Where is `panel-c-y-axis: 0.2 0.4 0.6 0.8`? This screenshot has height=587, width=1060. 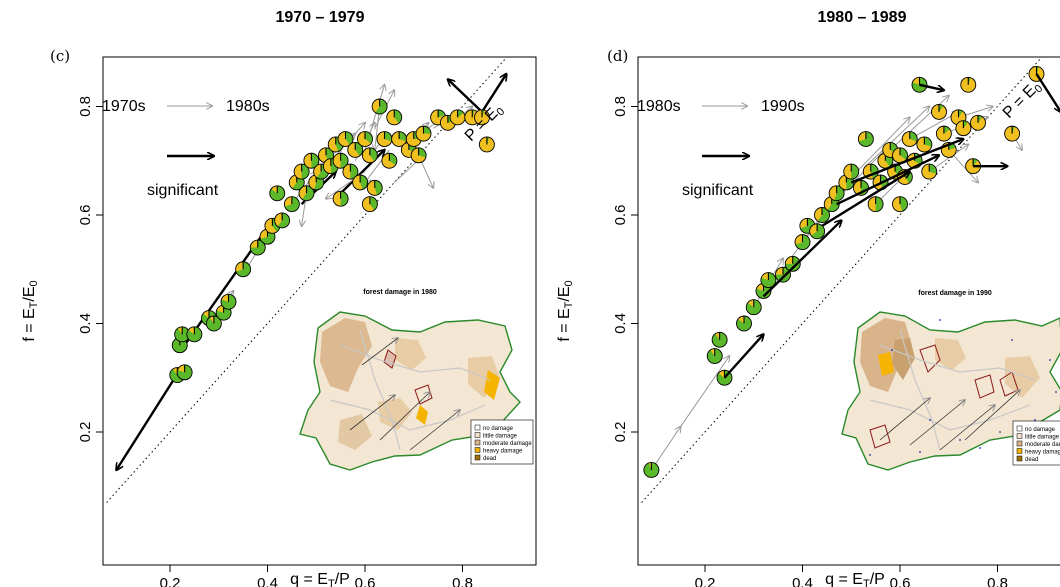
panel-c-y-axis: 0.2 0.4 0.6 0.8 is located at coordinates (90, 269).